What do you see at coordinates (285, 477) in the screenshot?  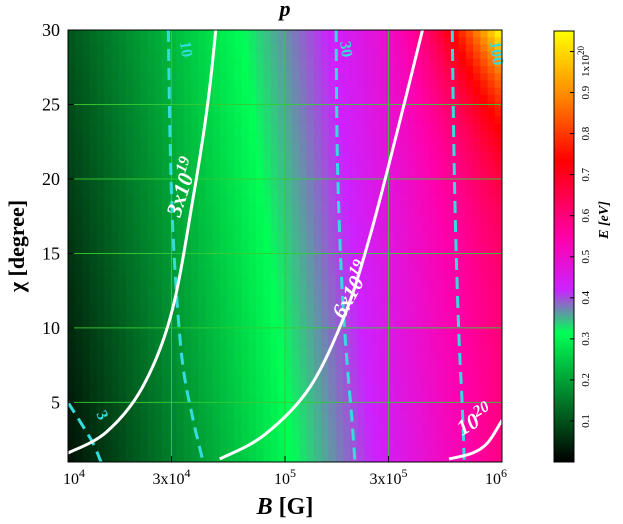 I see `x-tick-label: 105` at bounding box center [285, 477].